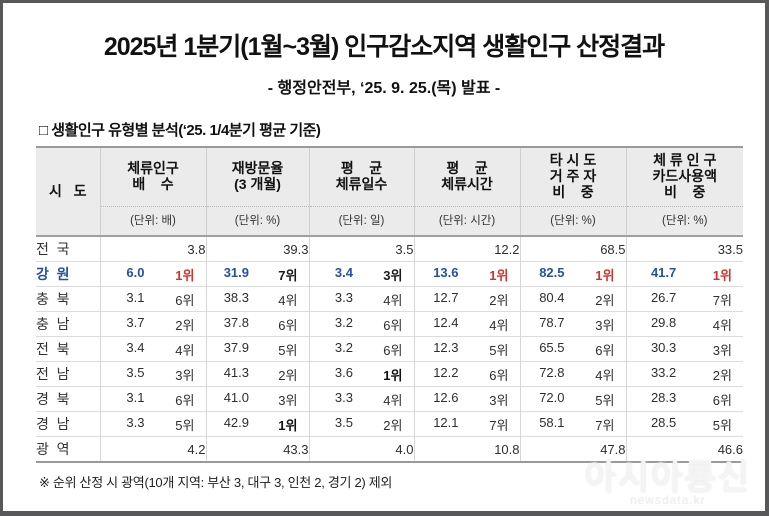  What do you see at coordinates (684, 449) in the screenshot?
I see `cell-card-spending-share-value: 46.6` at bounding box center [684, 449].